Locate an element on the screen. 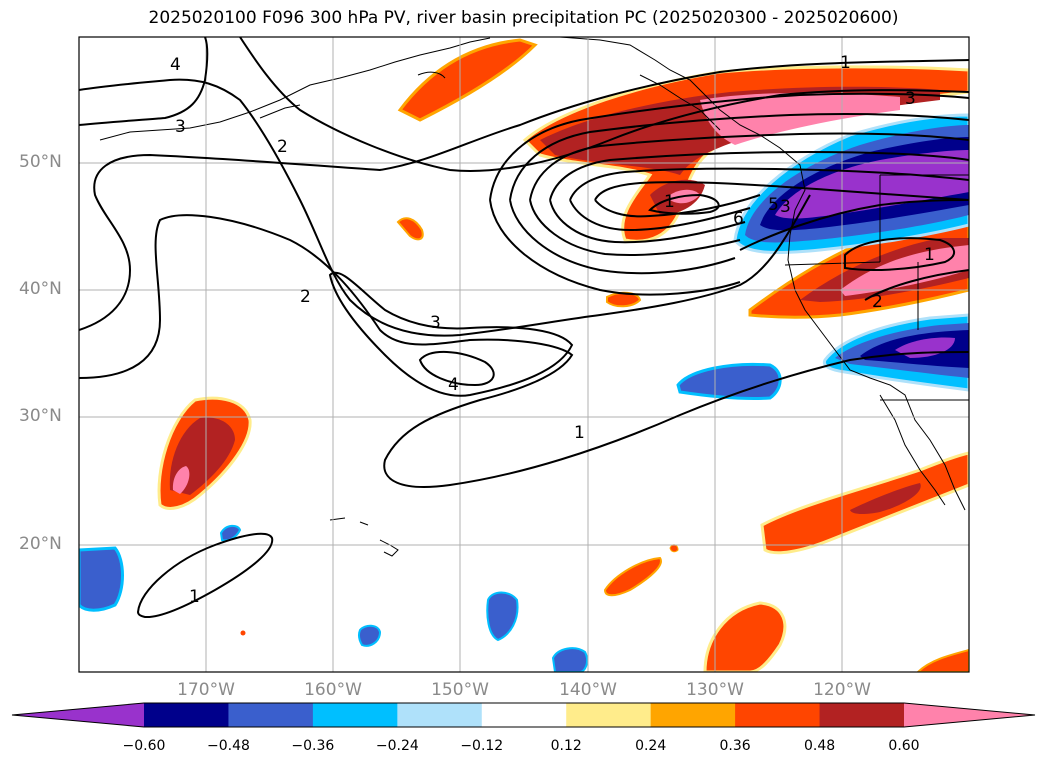  lat-label-20n: 20°N is located at coordinates (40, 544).